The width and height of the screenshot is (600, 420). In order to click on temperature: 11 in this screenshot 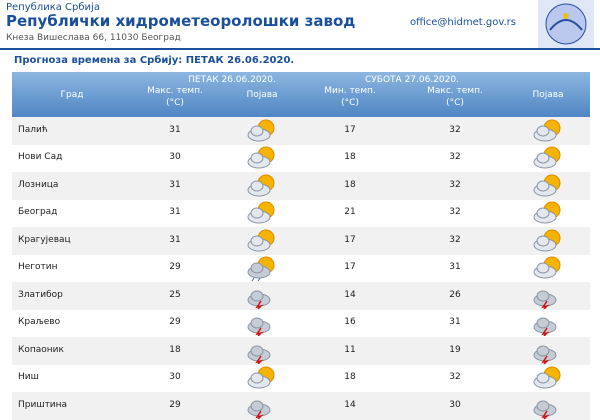, I will do `click(350, 349)`.